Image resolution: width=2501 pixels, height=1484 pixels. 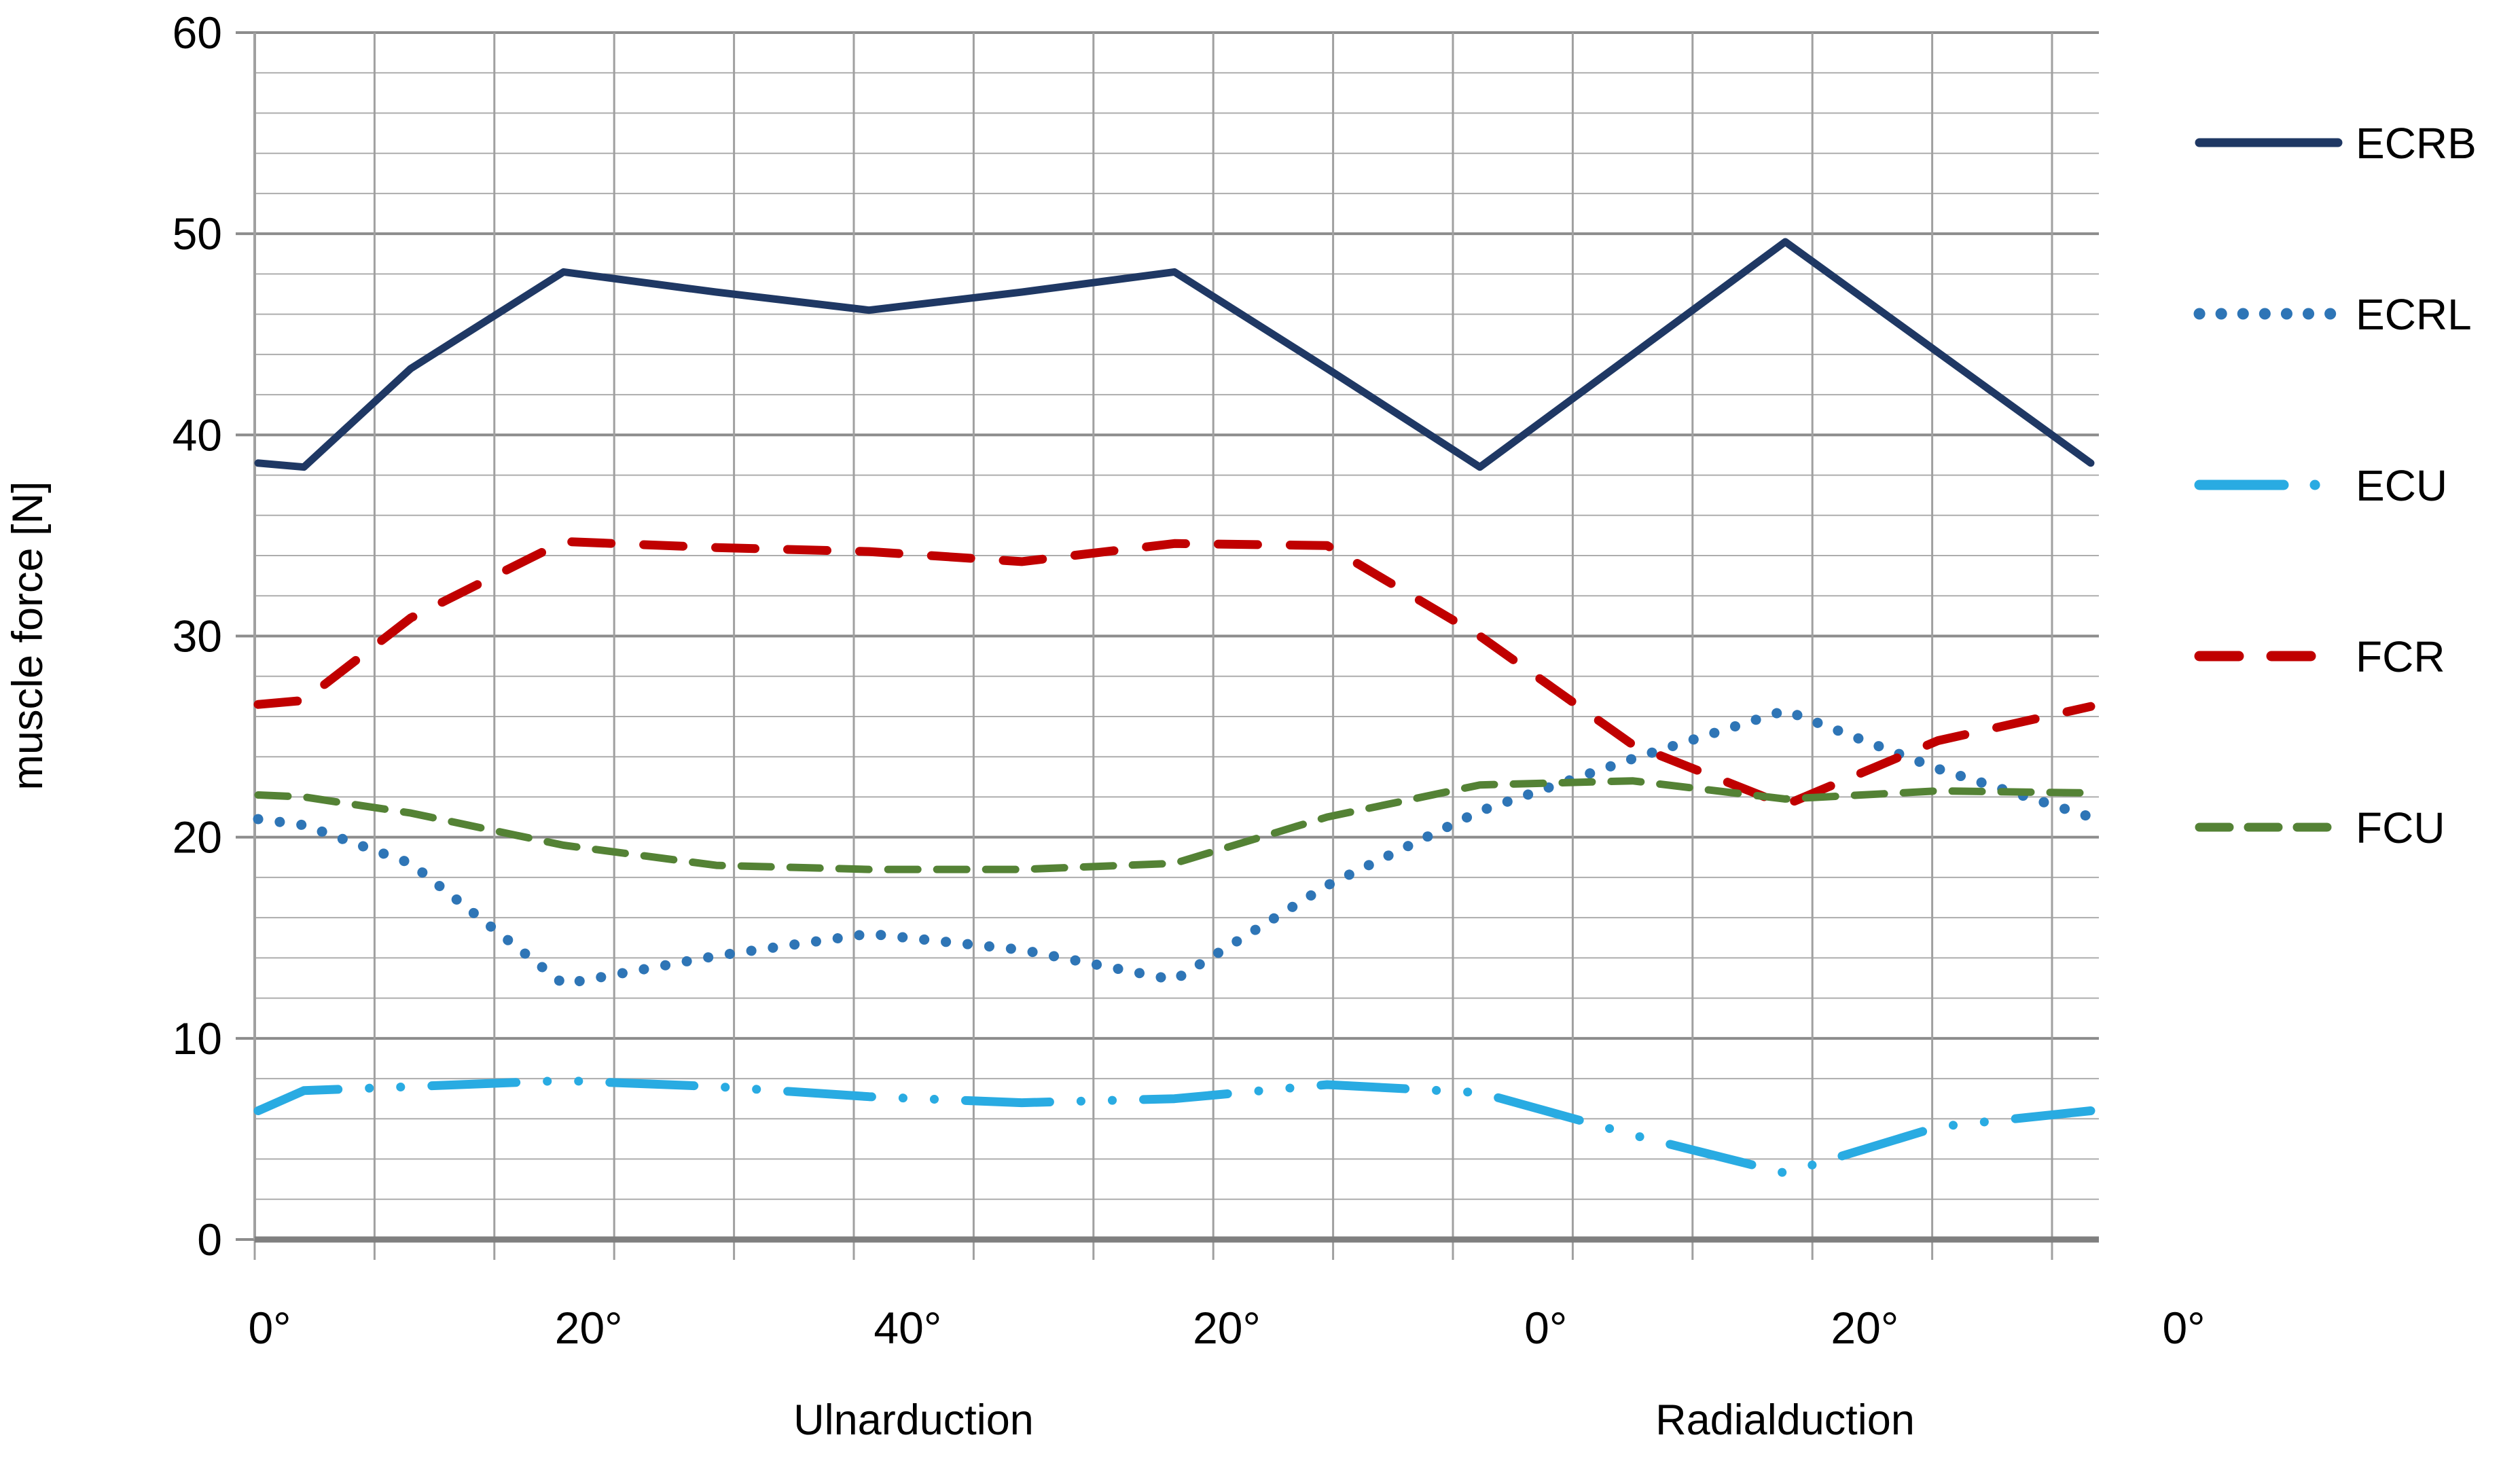 I want to click on y-axis-tick-labels: 0 10 20 30 40 50 60, so click(x=197, y=636).